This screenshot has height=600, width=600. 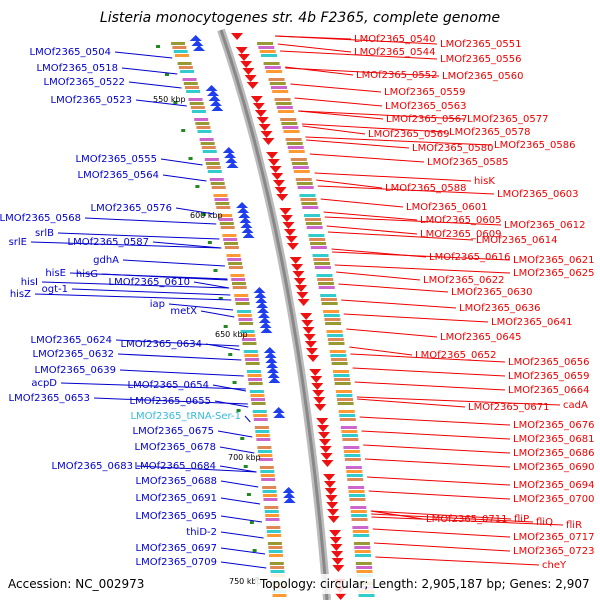 I want to click on gene-label: LMOf2365_0551, so click(x=481, y=44).